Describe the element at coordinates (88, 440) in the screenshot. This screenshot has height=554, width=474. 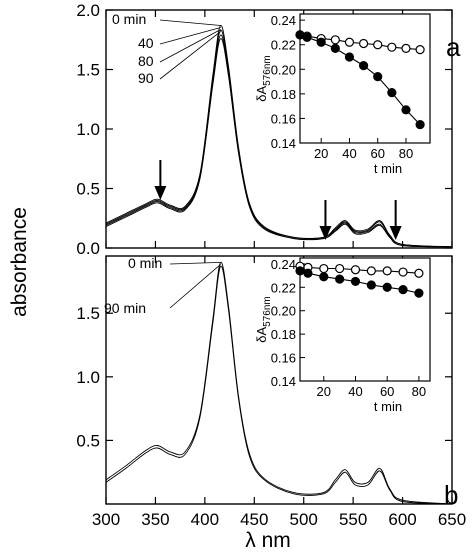
I see `y-tick-label-b-0: 0.5` at that location.